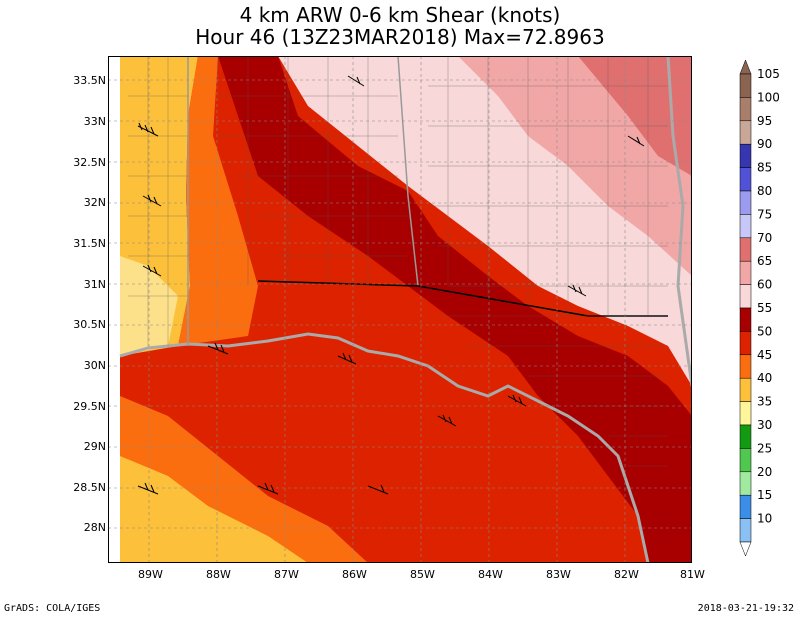 The height and width of the screenshot is (618, 800). Describe the element at coordinates (692, 574) in the screenshot. I see `lon-label-81w: 81W` at that location.